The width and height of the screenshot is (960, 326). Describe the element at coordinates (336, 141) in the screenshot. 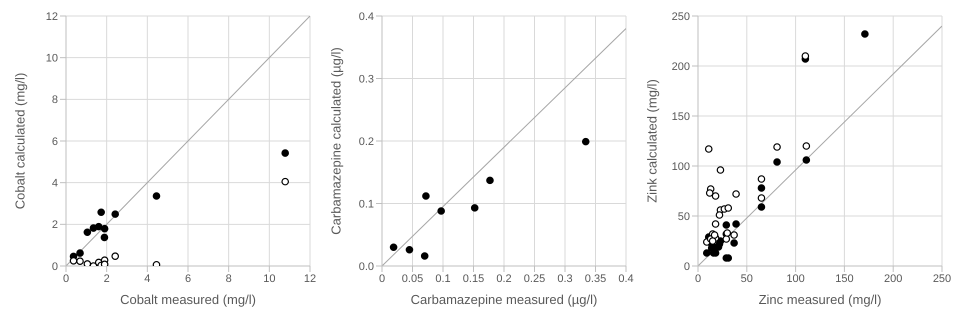

I see `y-axis-title: Carbamazepine calculated (µg/l)` at that location.